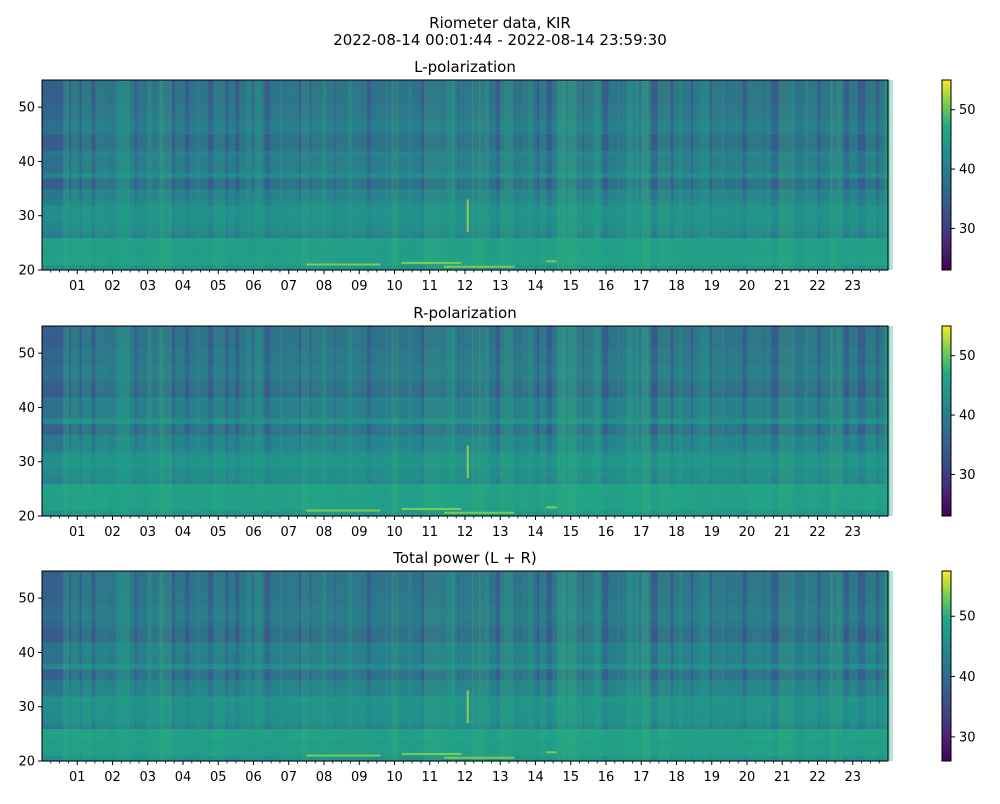 The height and width of the screenshot is (804, 1000). I want to click on x-tick-label: 06, so click(253, 532).